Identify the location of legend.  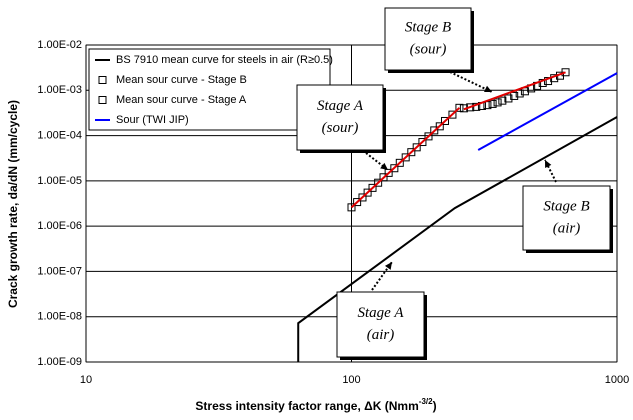
(209, 89).